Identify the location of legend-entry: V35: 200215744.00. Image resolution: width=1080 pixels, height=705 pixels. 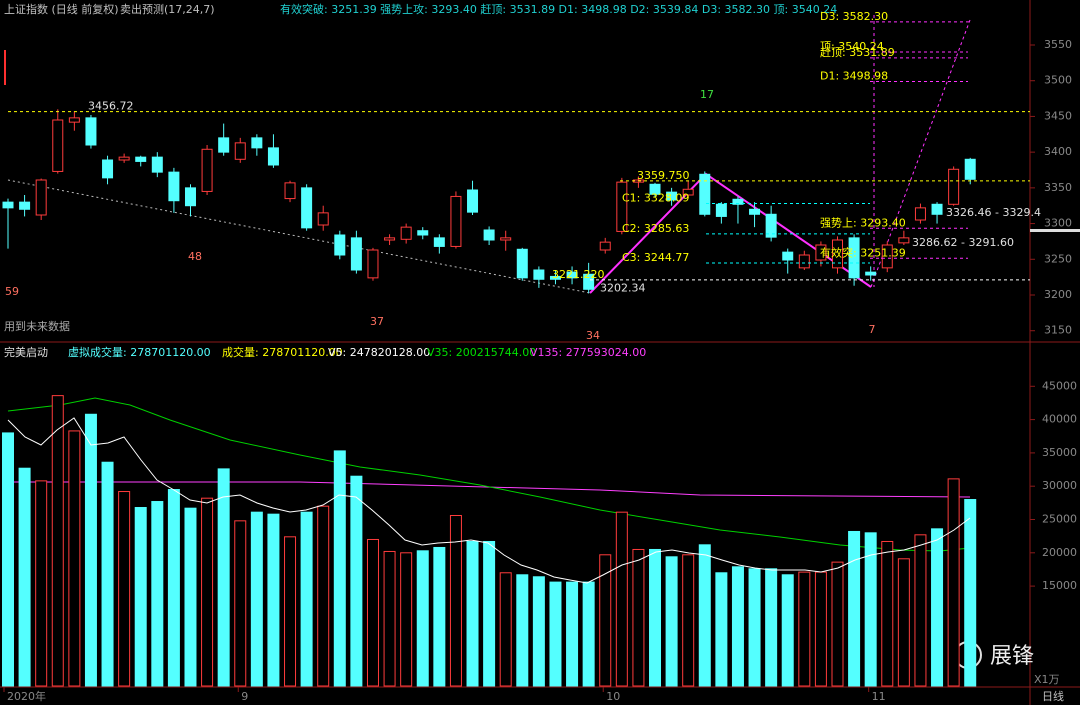
(481, 352).